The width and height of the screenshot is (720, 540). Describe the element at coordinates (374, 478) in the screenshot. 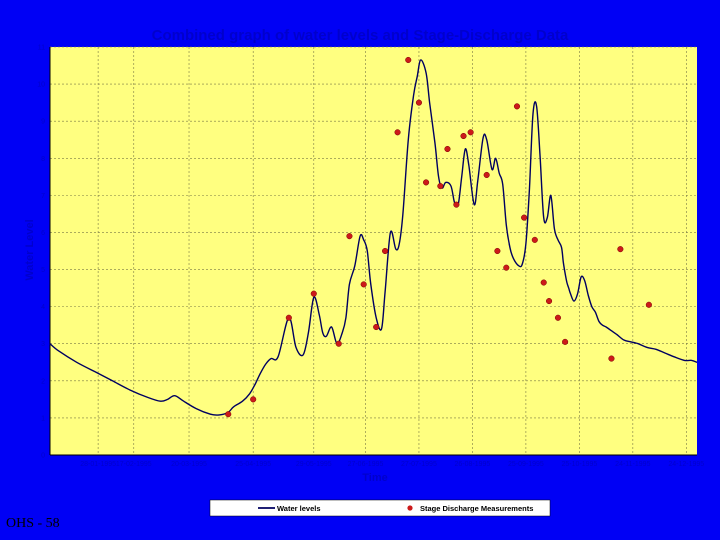

I see `x-axis-title: Time` at that location.